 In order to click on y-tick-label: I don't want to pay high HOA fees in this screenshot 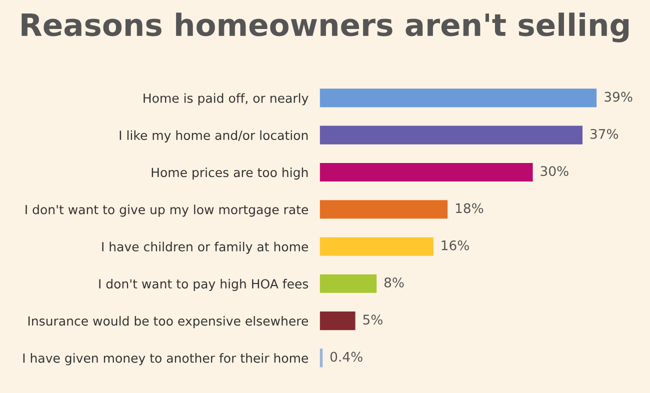, I will do `click(203, 284)`.